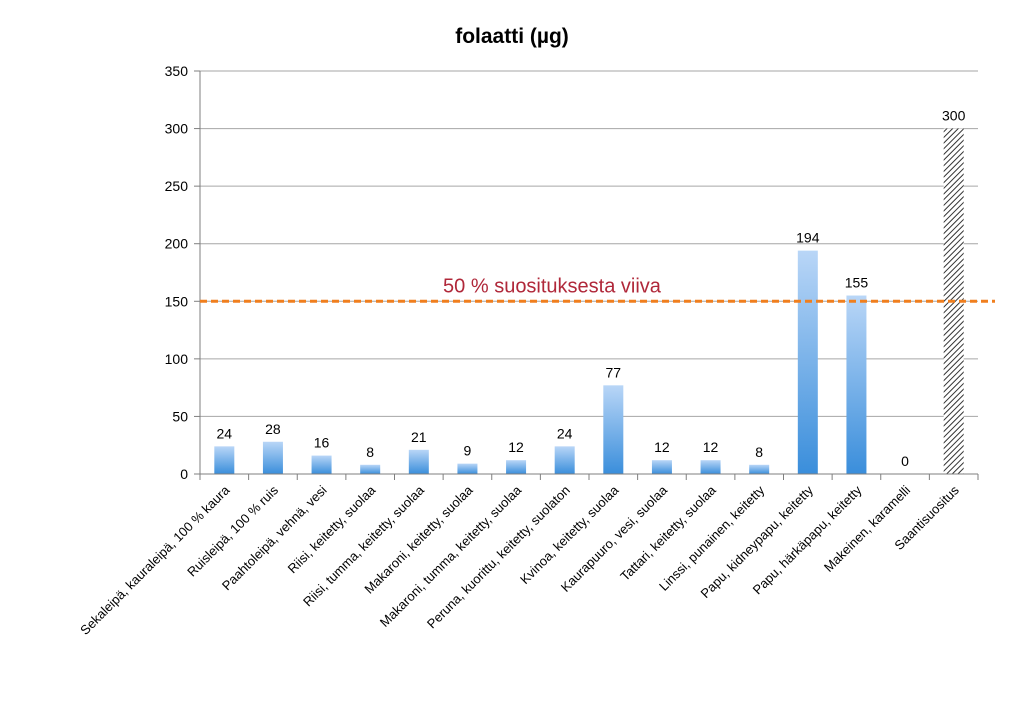  Describe the element at coordinates (183, 272) in the screenshot. I see `y-axis: 0 50 100 150 200 250 300 350` at that location.